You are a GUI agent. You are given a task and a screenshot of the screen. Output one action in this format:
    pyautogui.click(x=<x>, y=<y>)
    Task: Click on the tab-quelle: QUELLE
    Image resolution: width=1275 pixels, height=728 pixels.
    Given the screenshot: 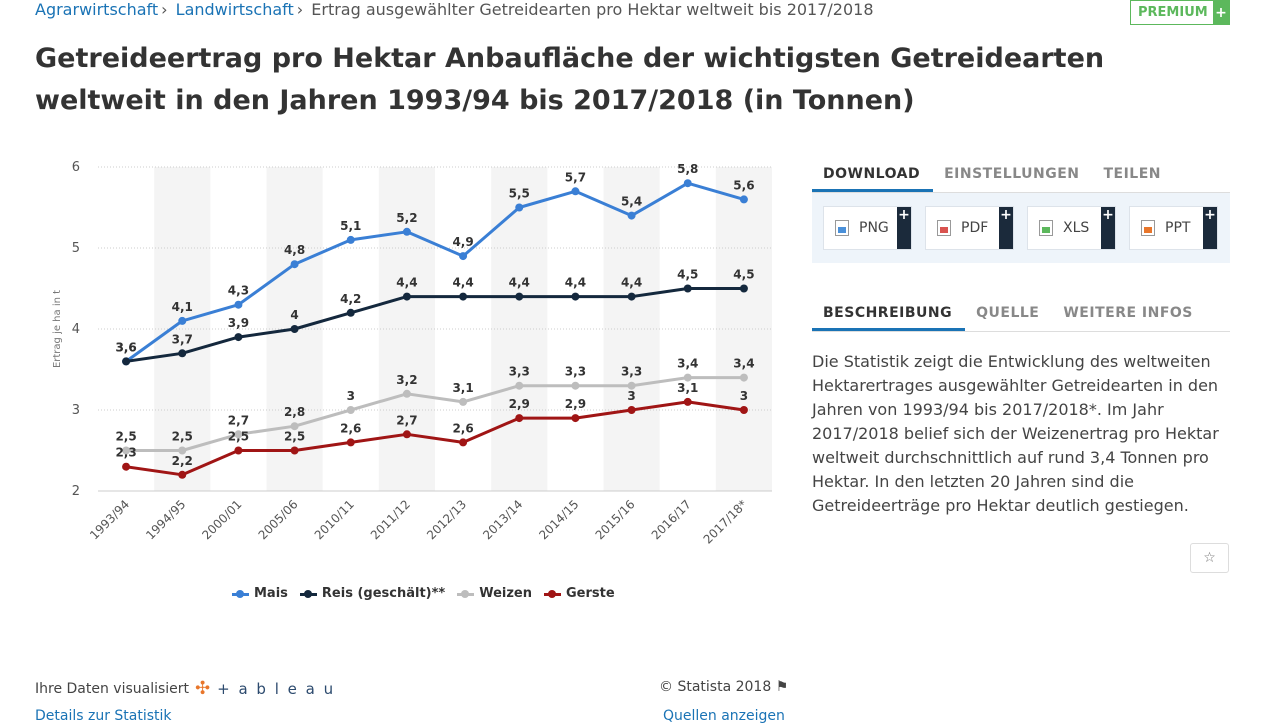 What is the action you would take?
    pyautogui.click(x=1008, y=313)
    